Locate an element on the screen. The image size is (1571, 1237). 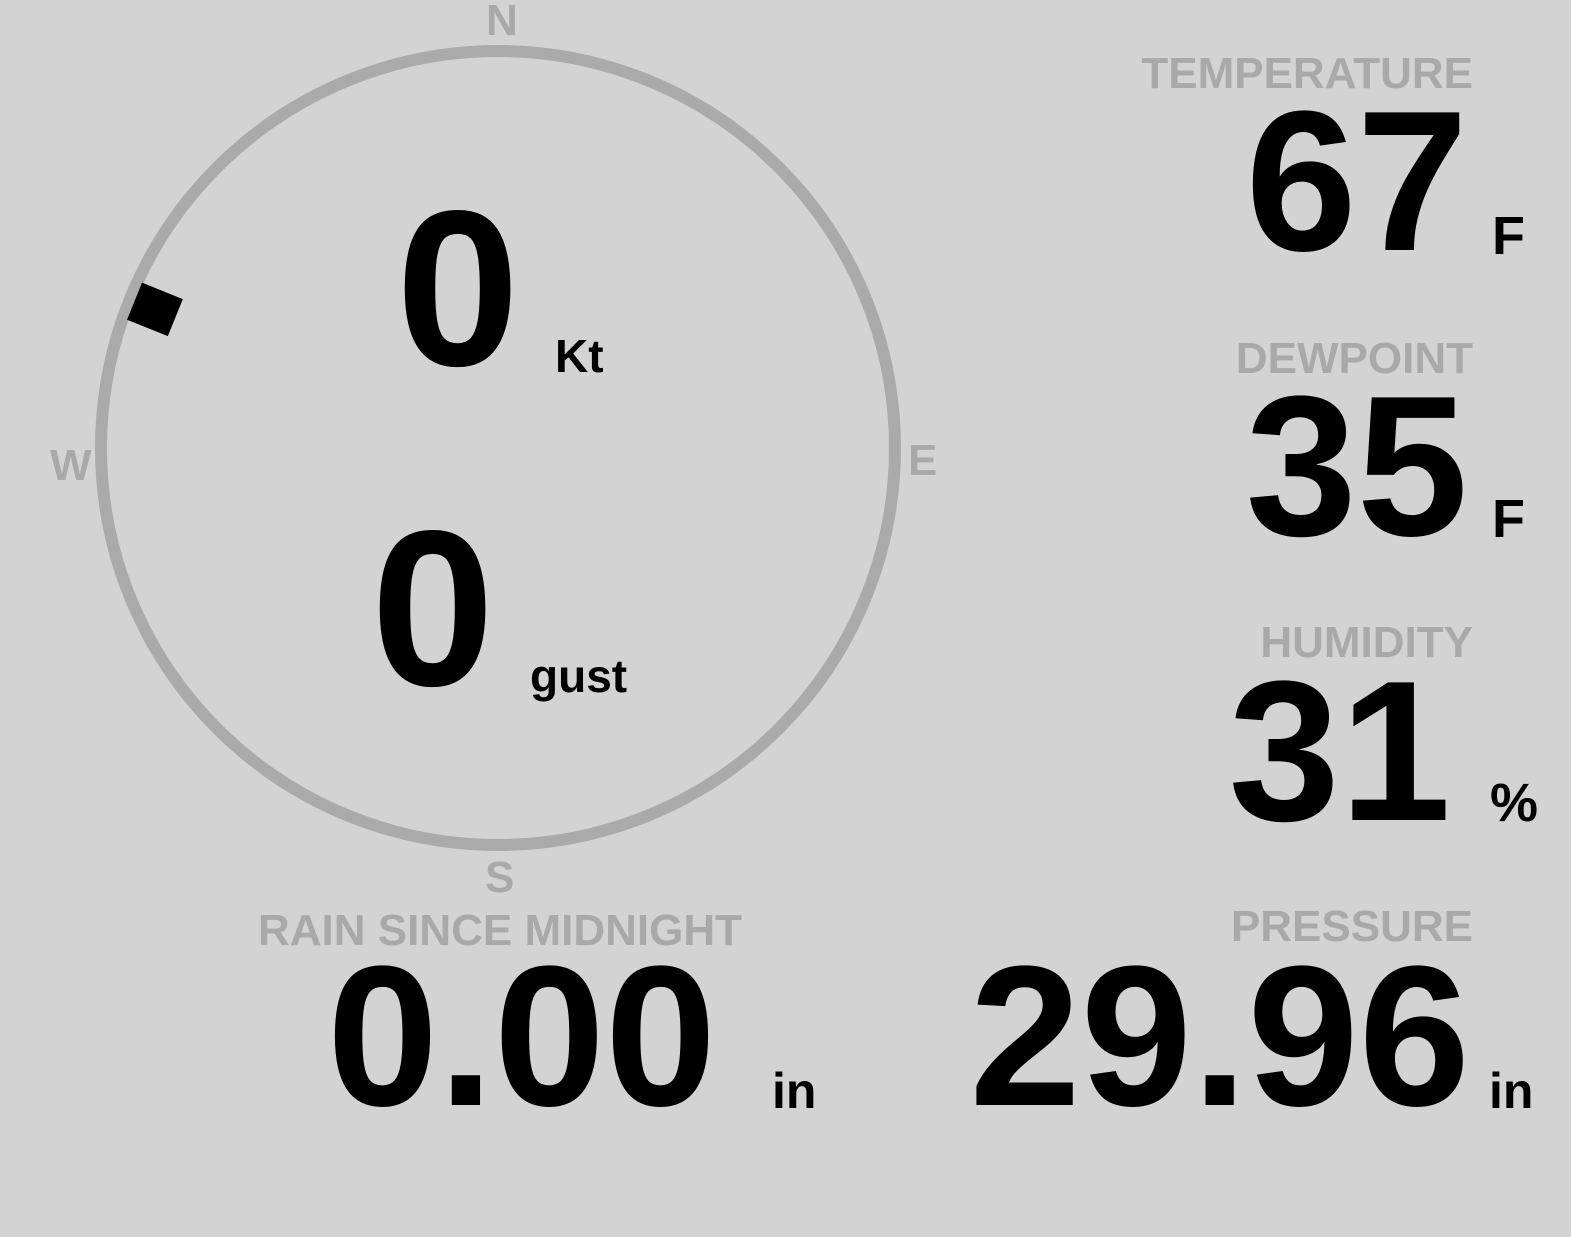
compass-south: S is located at coordinates (500, 877).